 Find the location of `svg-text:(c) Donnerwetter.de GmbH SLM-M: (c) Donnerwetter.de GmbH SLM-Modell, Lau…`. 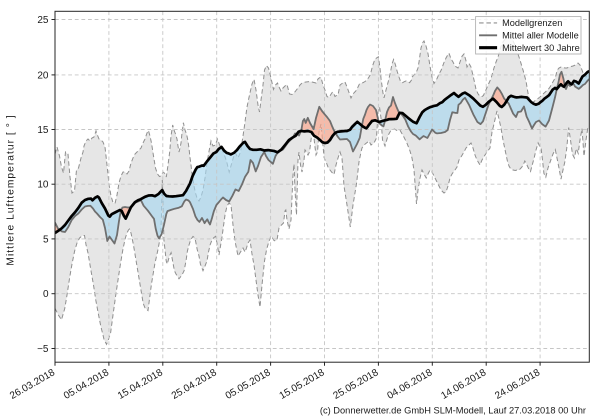

svg-text:(c) Donnerwetter.de GmbH SLM-M: (c) Donnerwetter.de GmbH SLM-Modell, Lau… is located at coordinates (453, 411).